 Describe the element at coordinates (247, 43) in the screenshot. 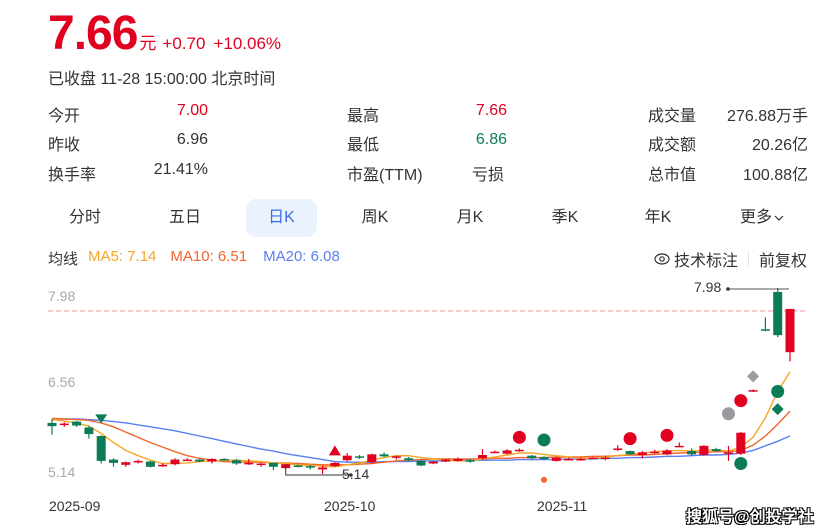

I see `price-change-percent: +10.06%` at that location.